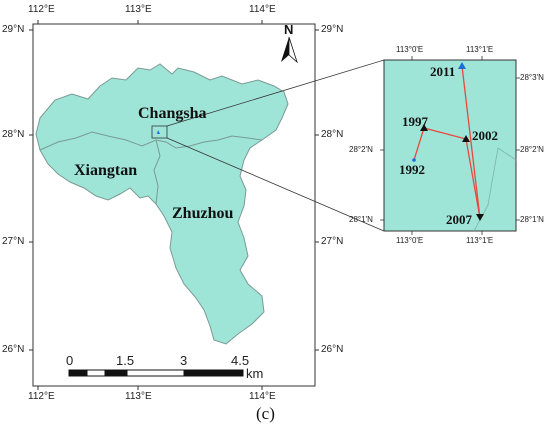 The width and height of the screenshot is (550, 439). I want to click on lon-label-bottom-3: 114°E, so click(262, 396).